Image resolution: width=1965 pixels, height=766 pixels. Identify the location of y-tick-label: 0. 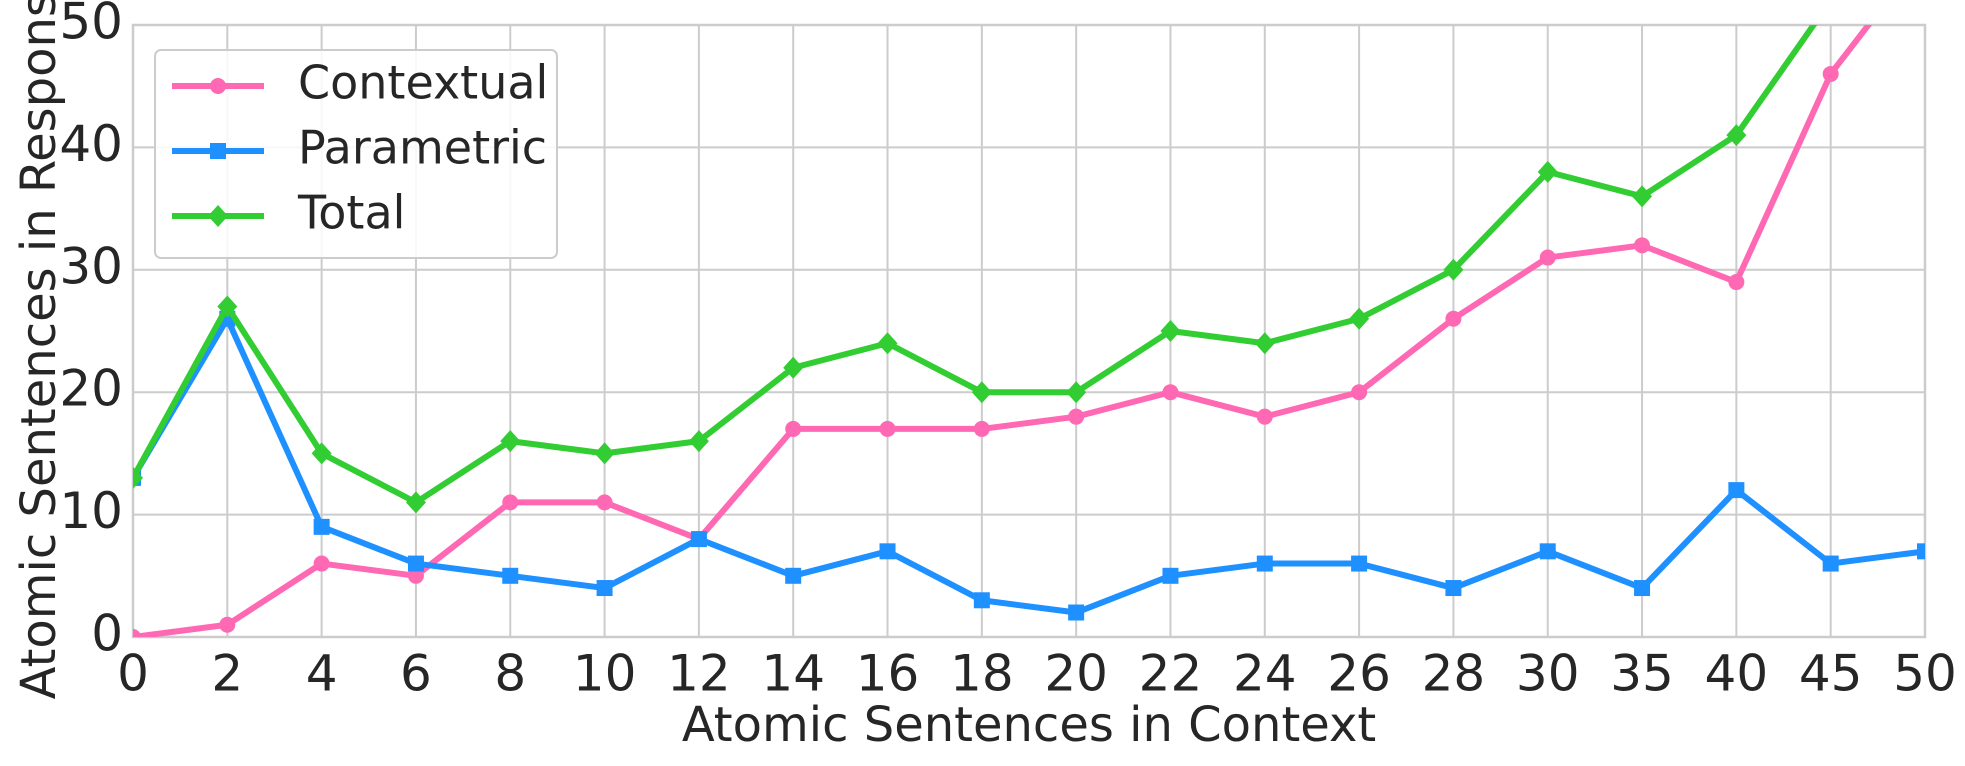
(107, 634).